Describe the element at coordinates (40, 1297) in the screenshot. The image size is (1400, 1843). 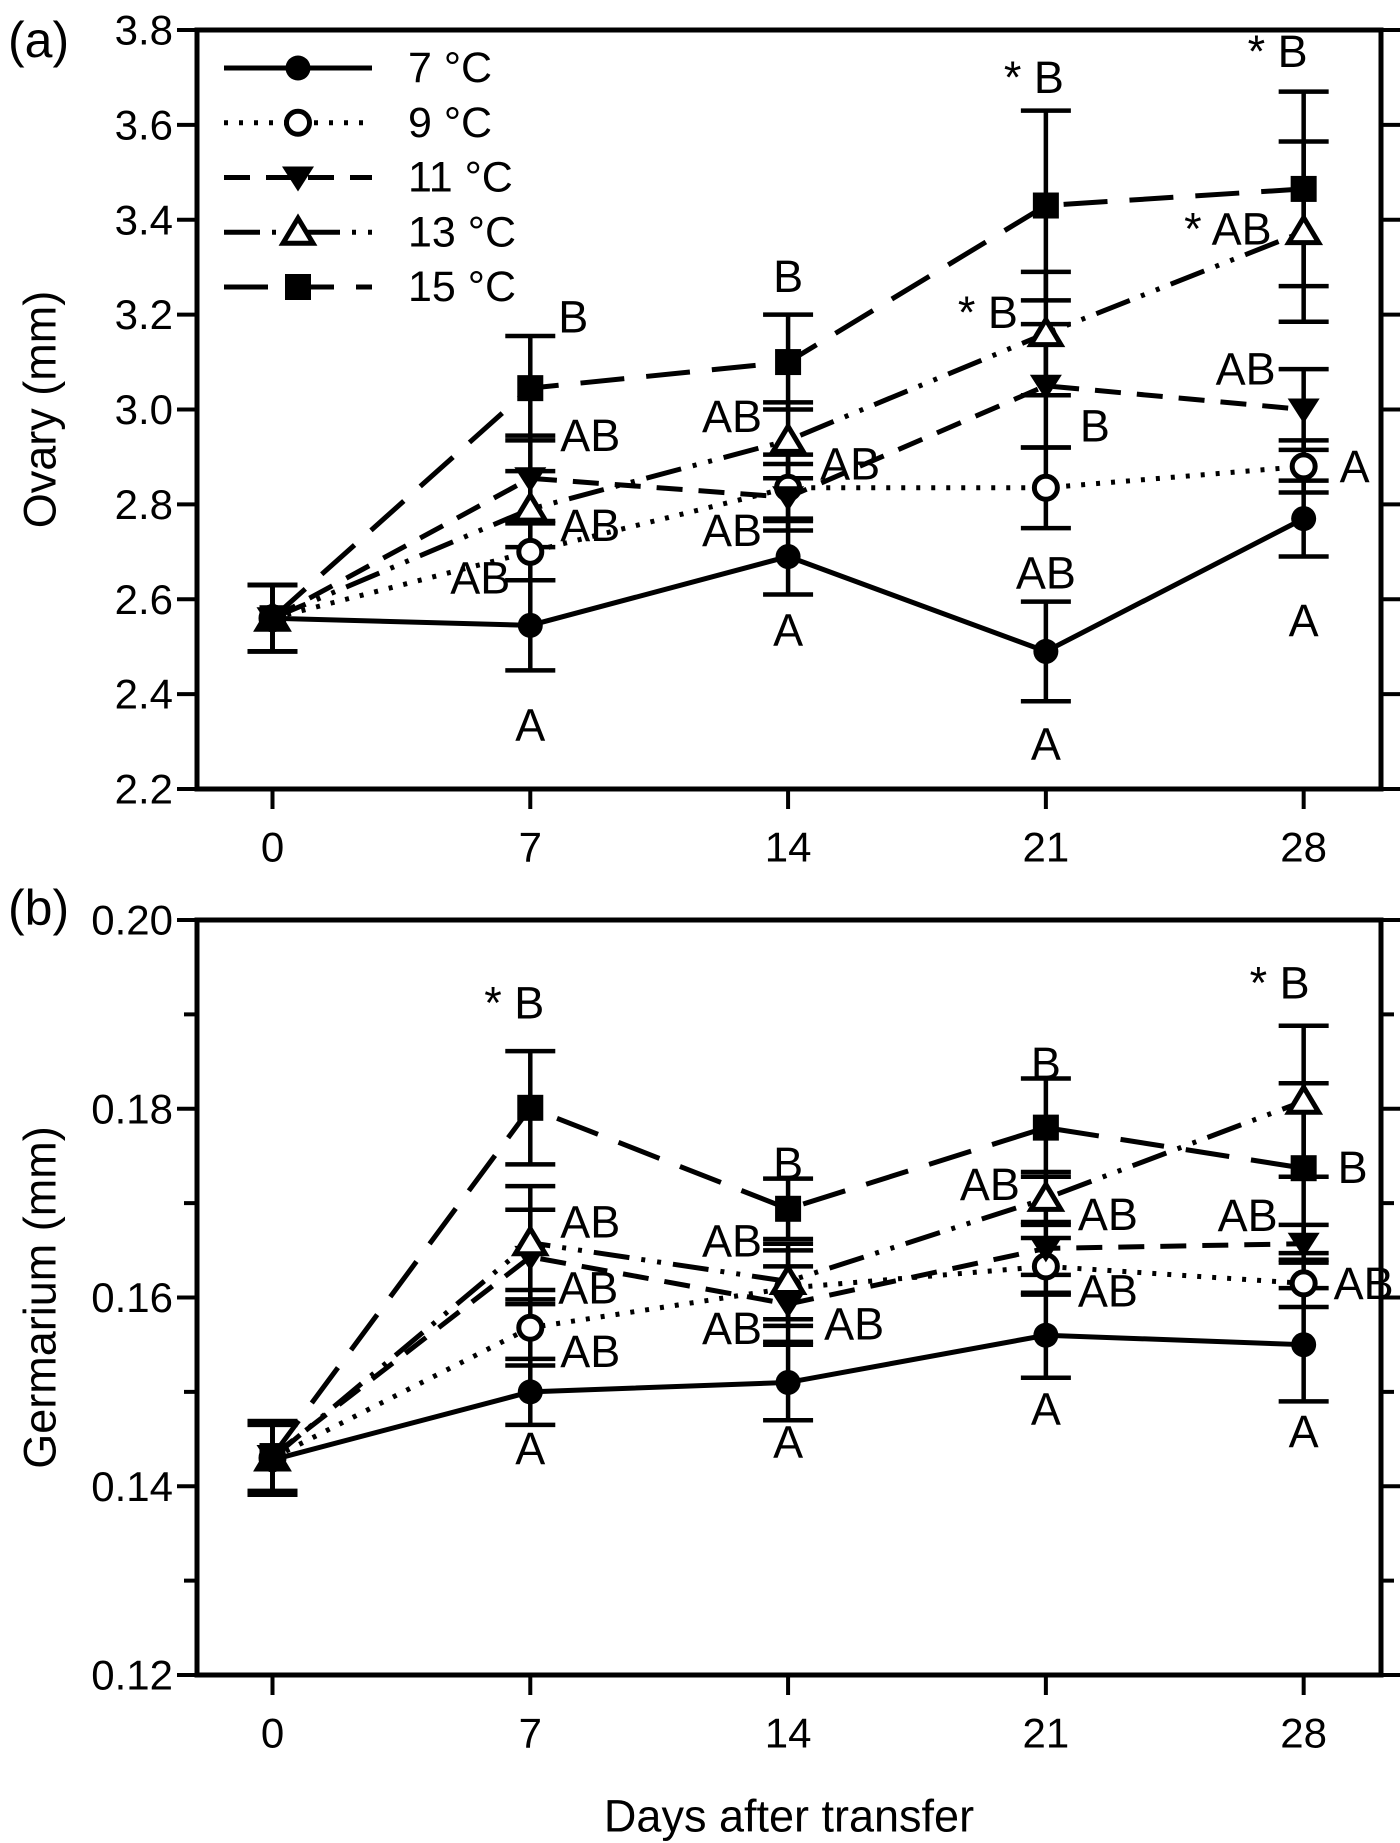
I see `y-axis-title-b: Germarium (mm)` at that location.